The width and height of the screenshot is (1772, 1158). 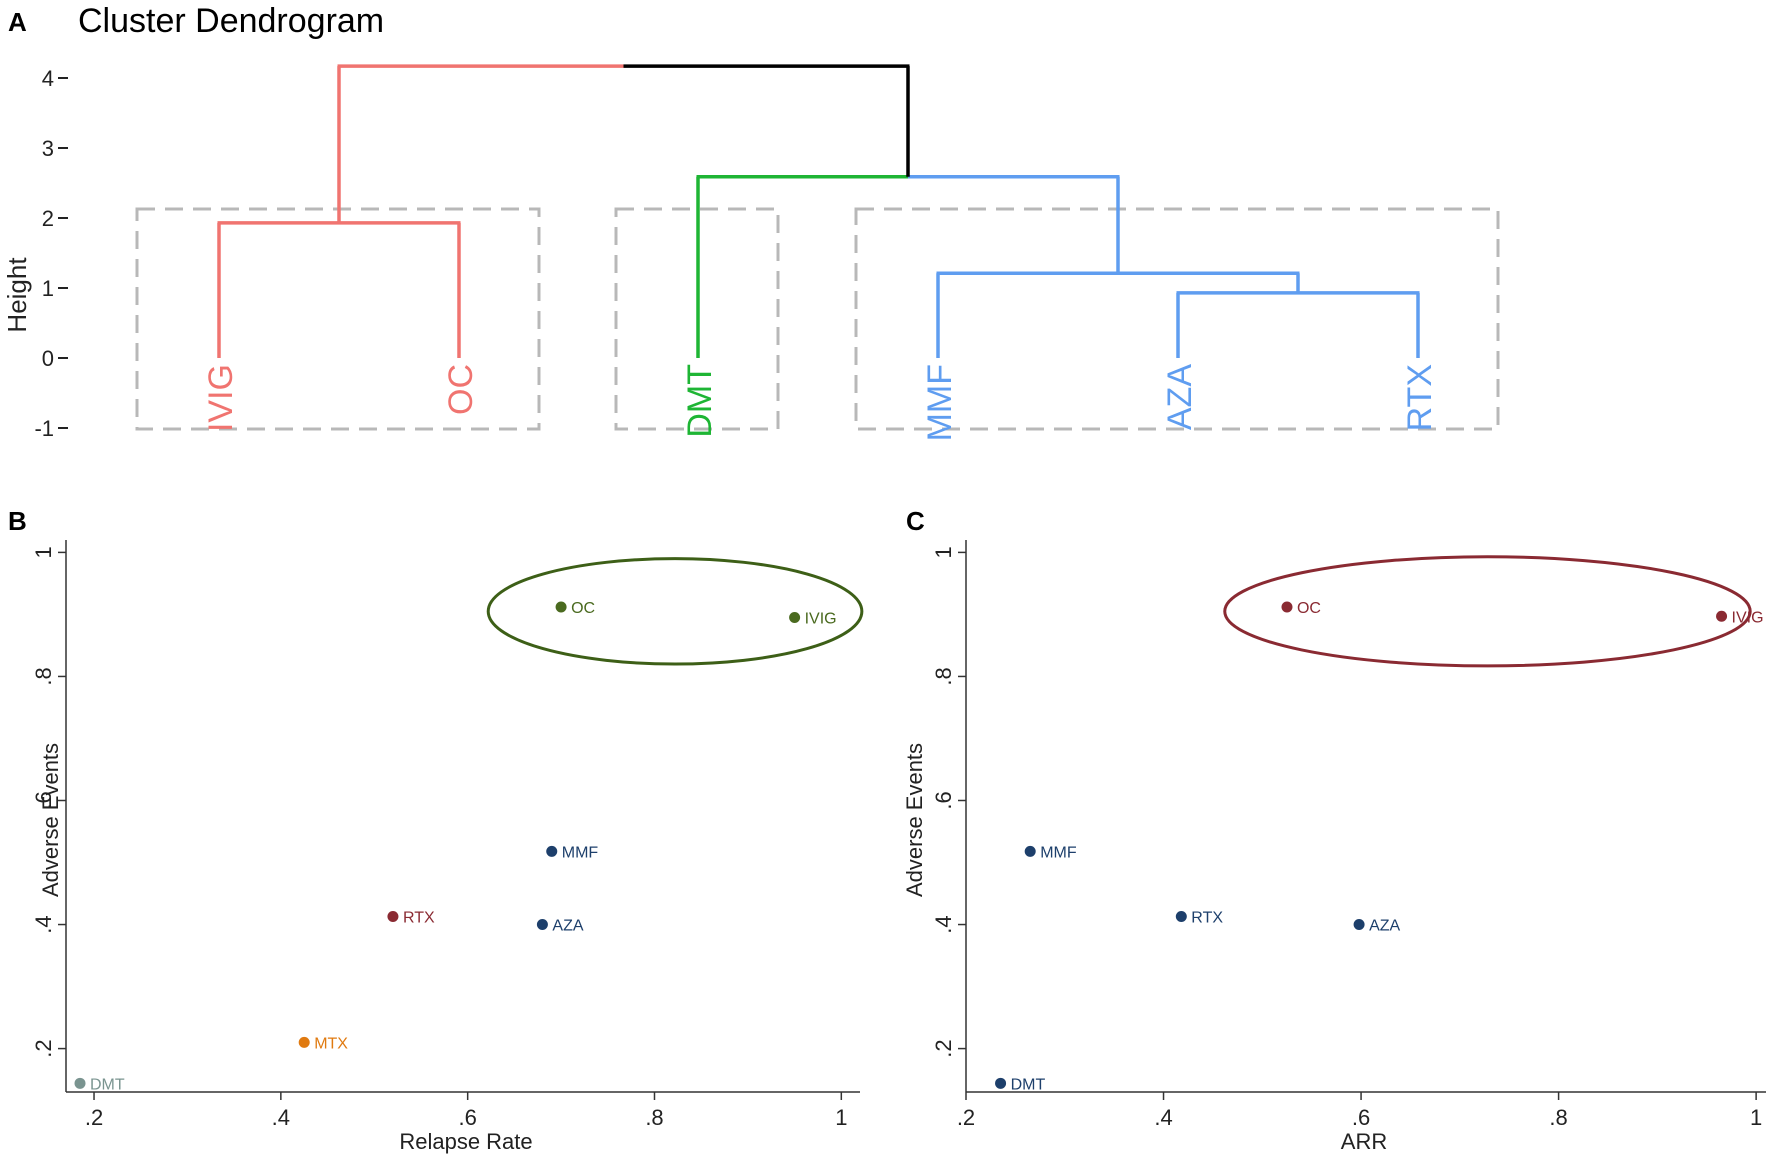 I want to click on scatter-c-x-label: ARR, so click(x=1364, y=1141).